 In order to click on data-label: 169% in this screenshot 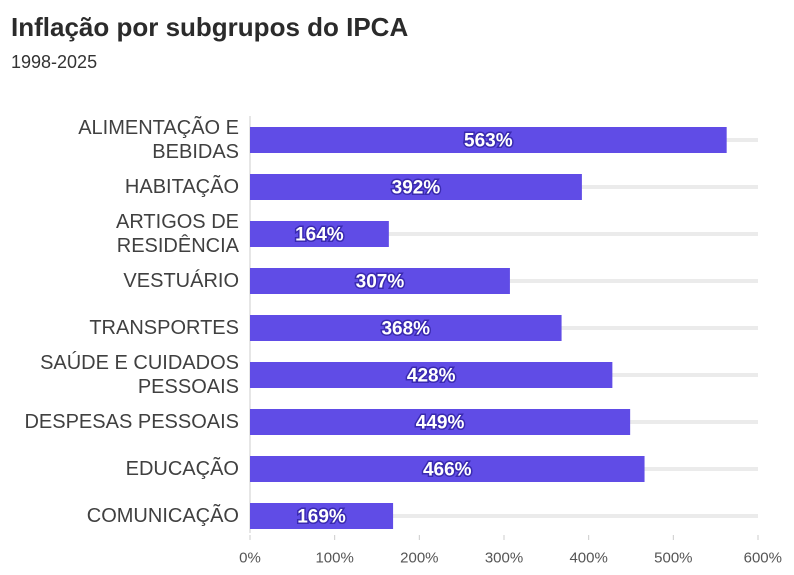, I will do `click(321, 517)`.